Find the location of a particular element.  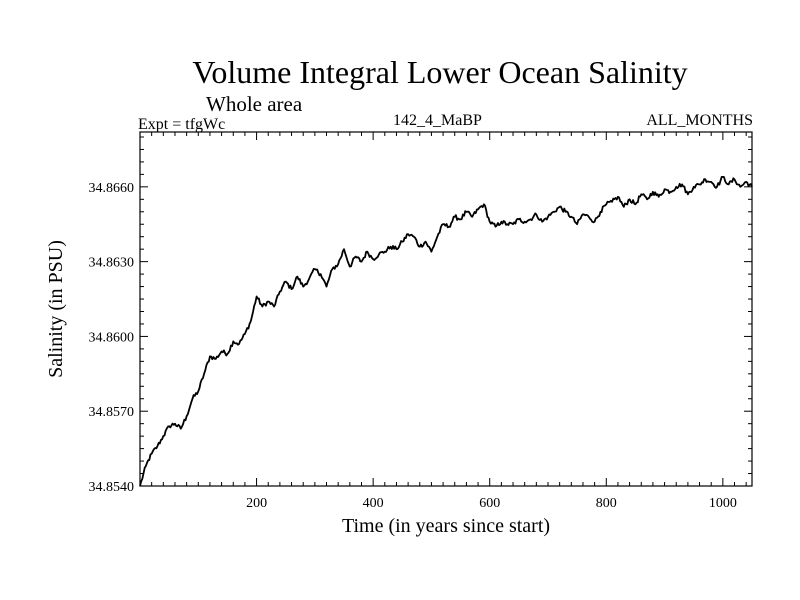

x-tick-label: 400 is located at coordinates (373, 503).